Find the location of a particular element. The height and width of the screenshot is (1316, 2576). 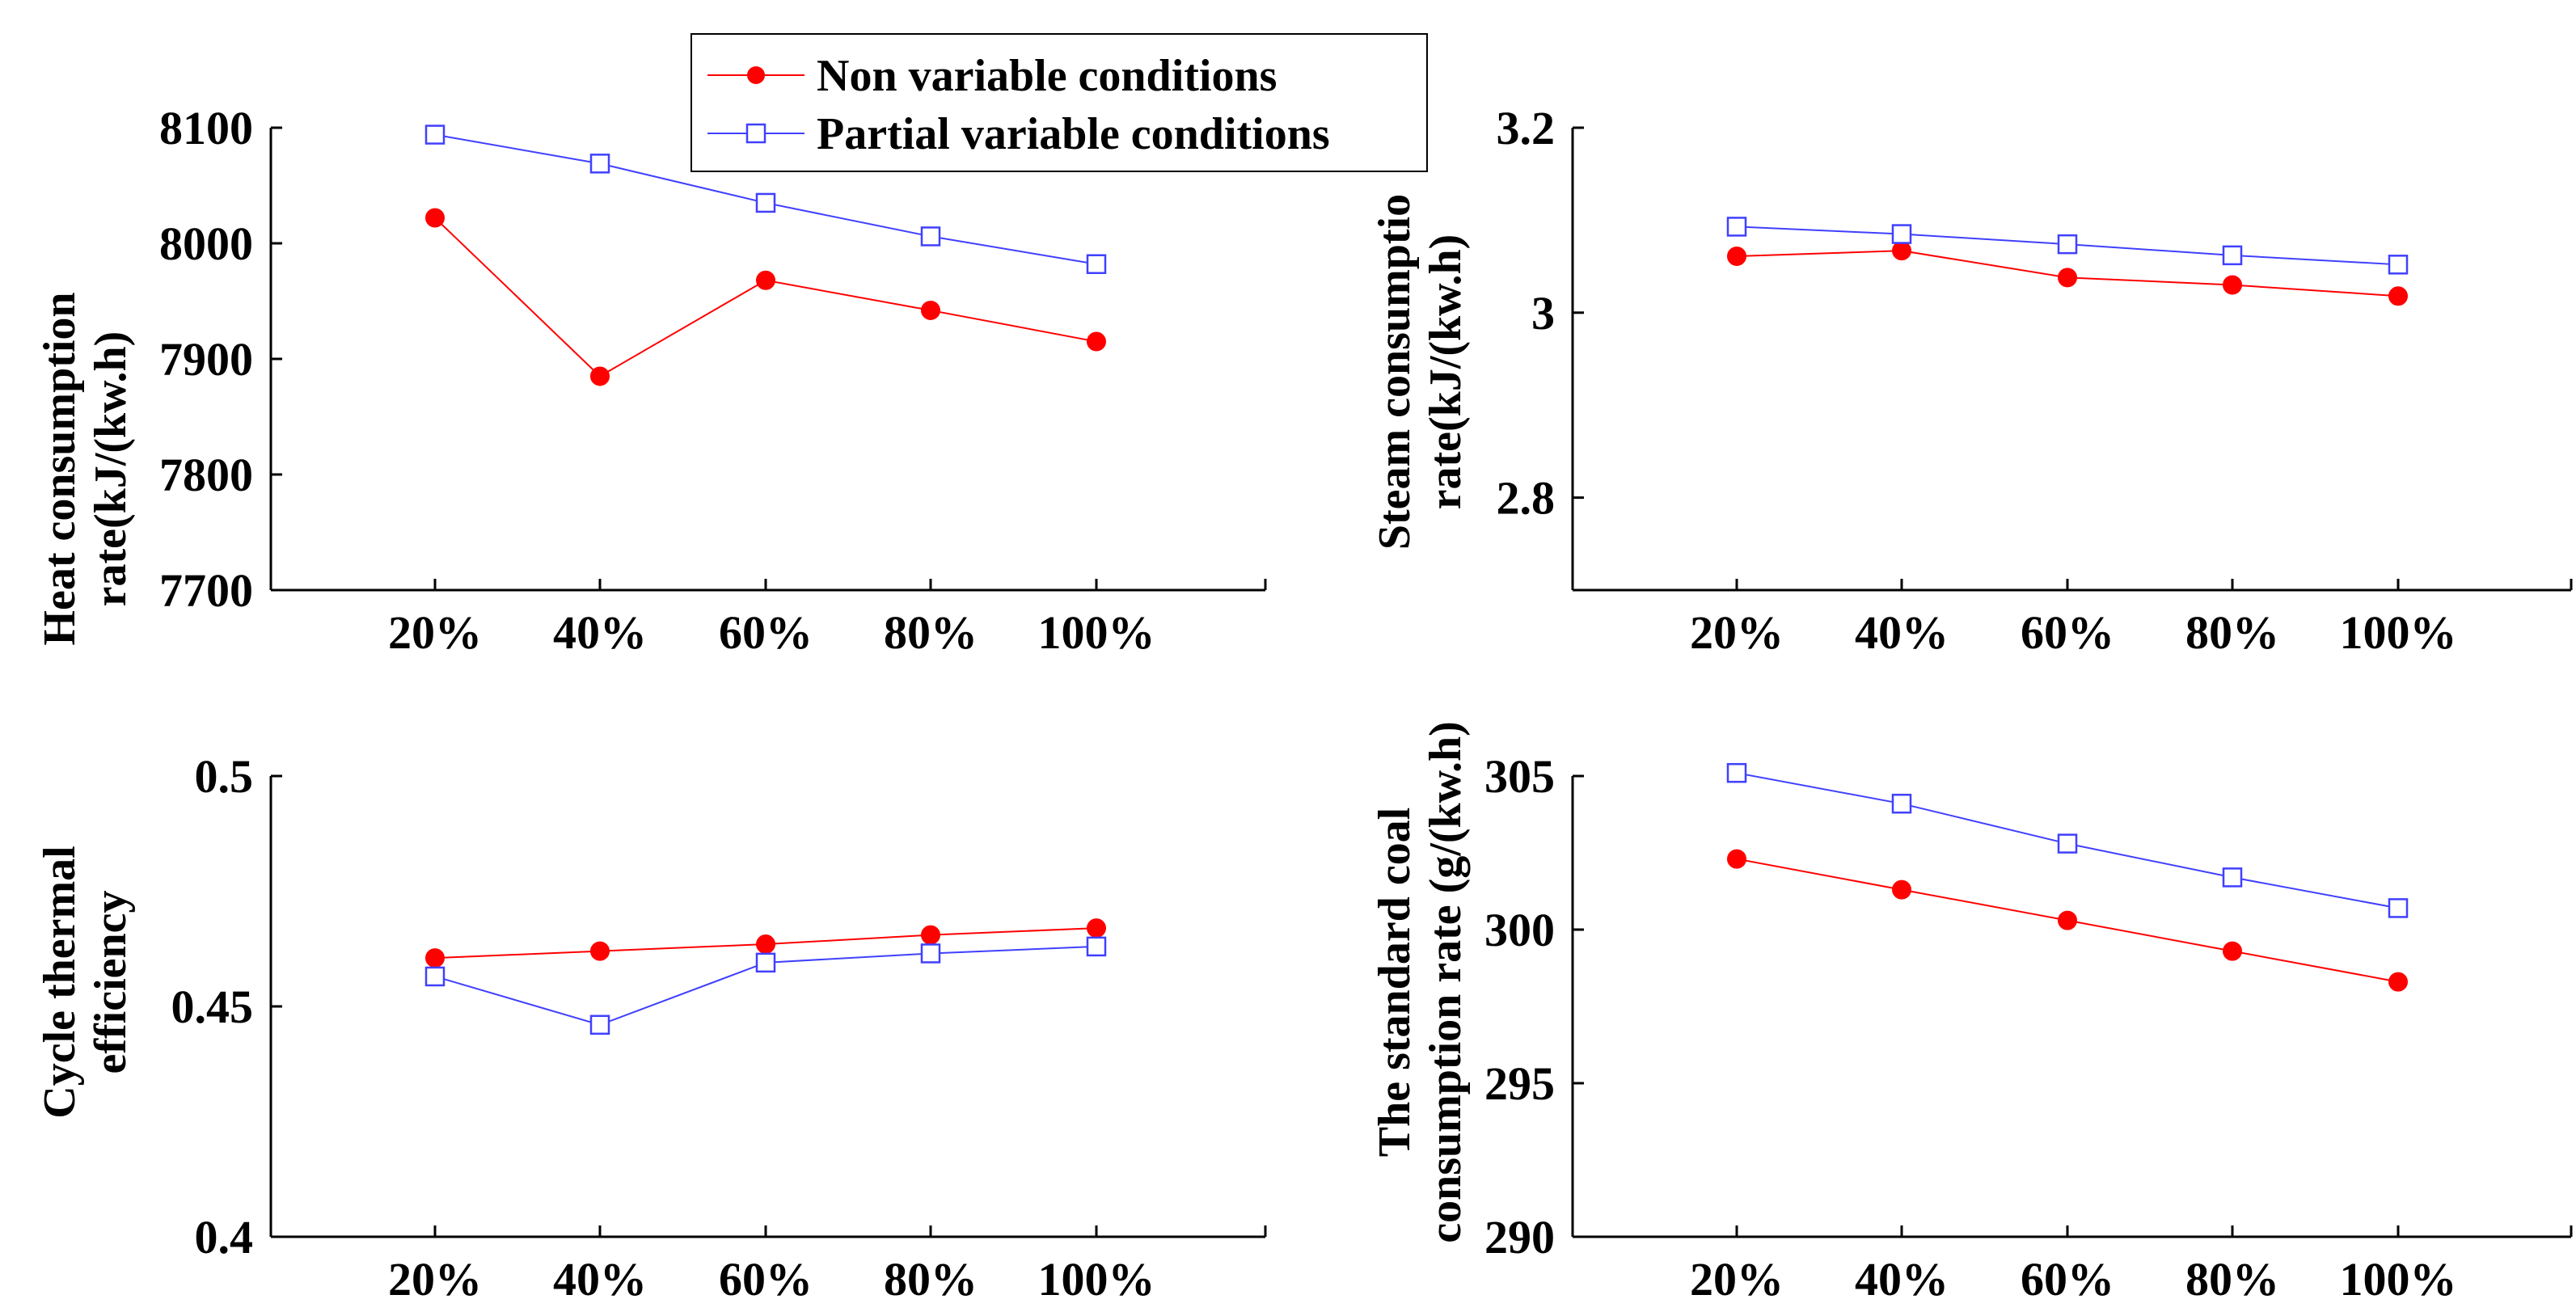

y-axis-label: The standard coal is located at coordinates (1395, 983).